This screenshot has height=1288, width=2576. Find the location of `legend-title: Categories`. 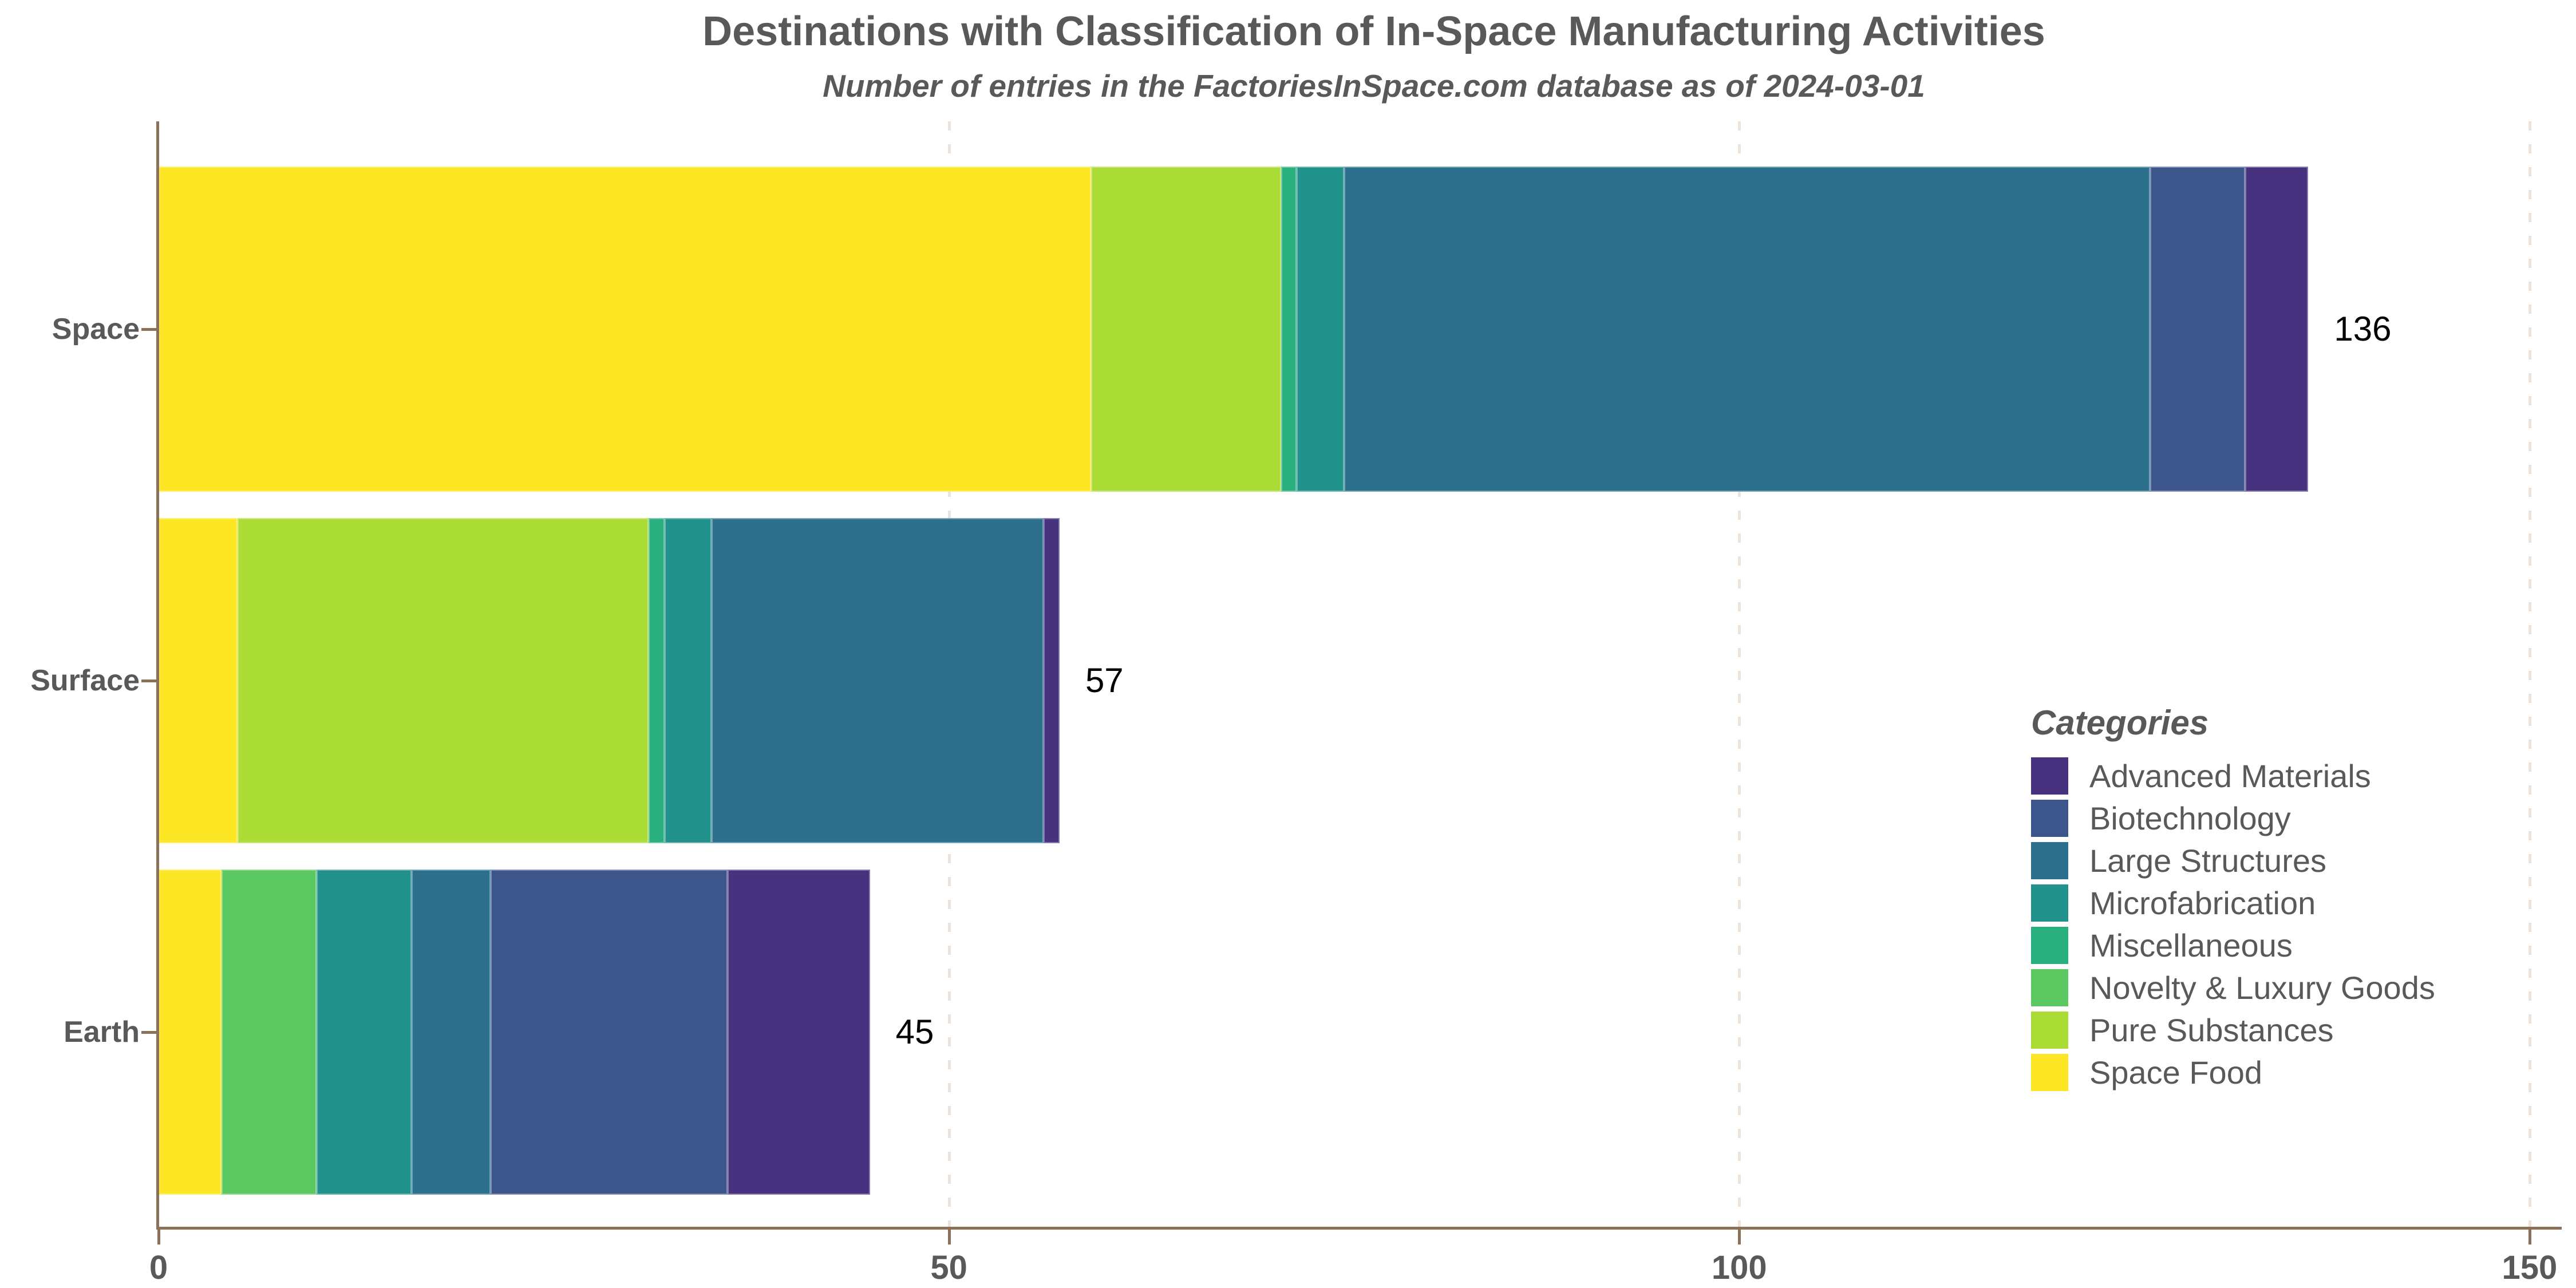

legend-title: Categories is located at coordinates (2120, 723).